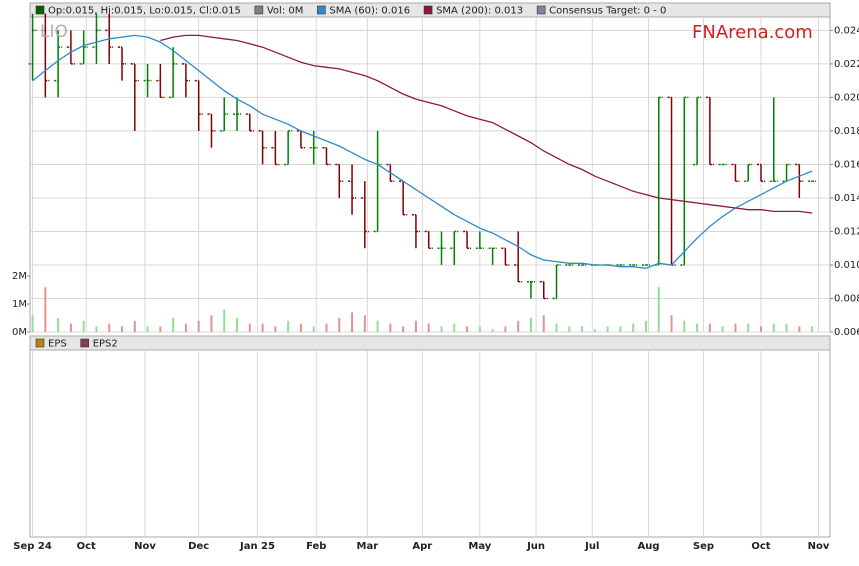  I want to click on y-tick-label: 0.022, so click(846, 64).